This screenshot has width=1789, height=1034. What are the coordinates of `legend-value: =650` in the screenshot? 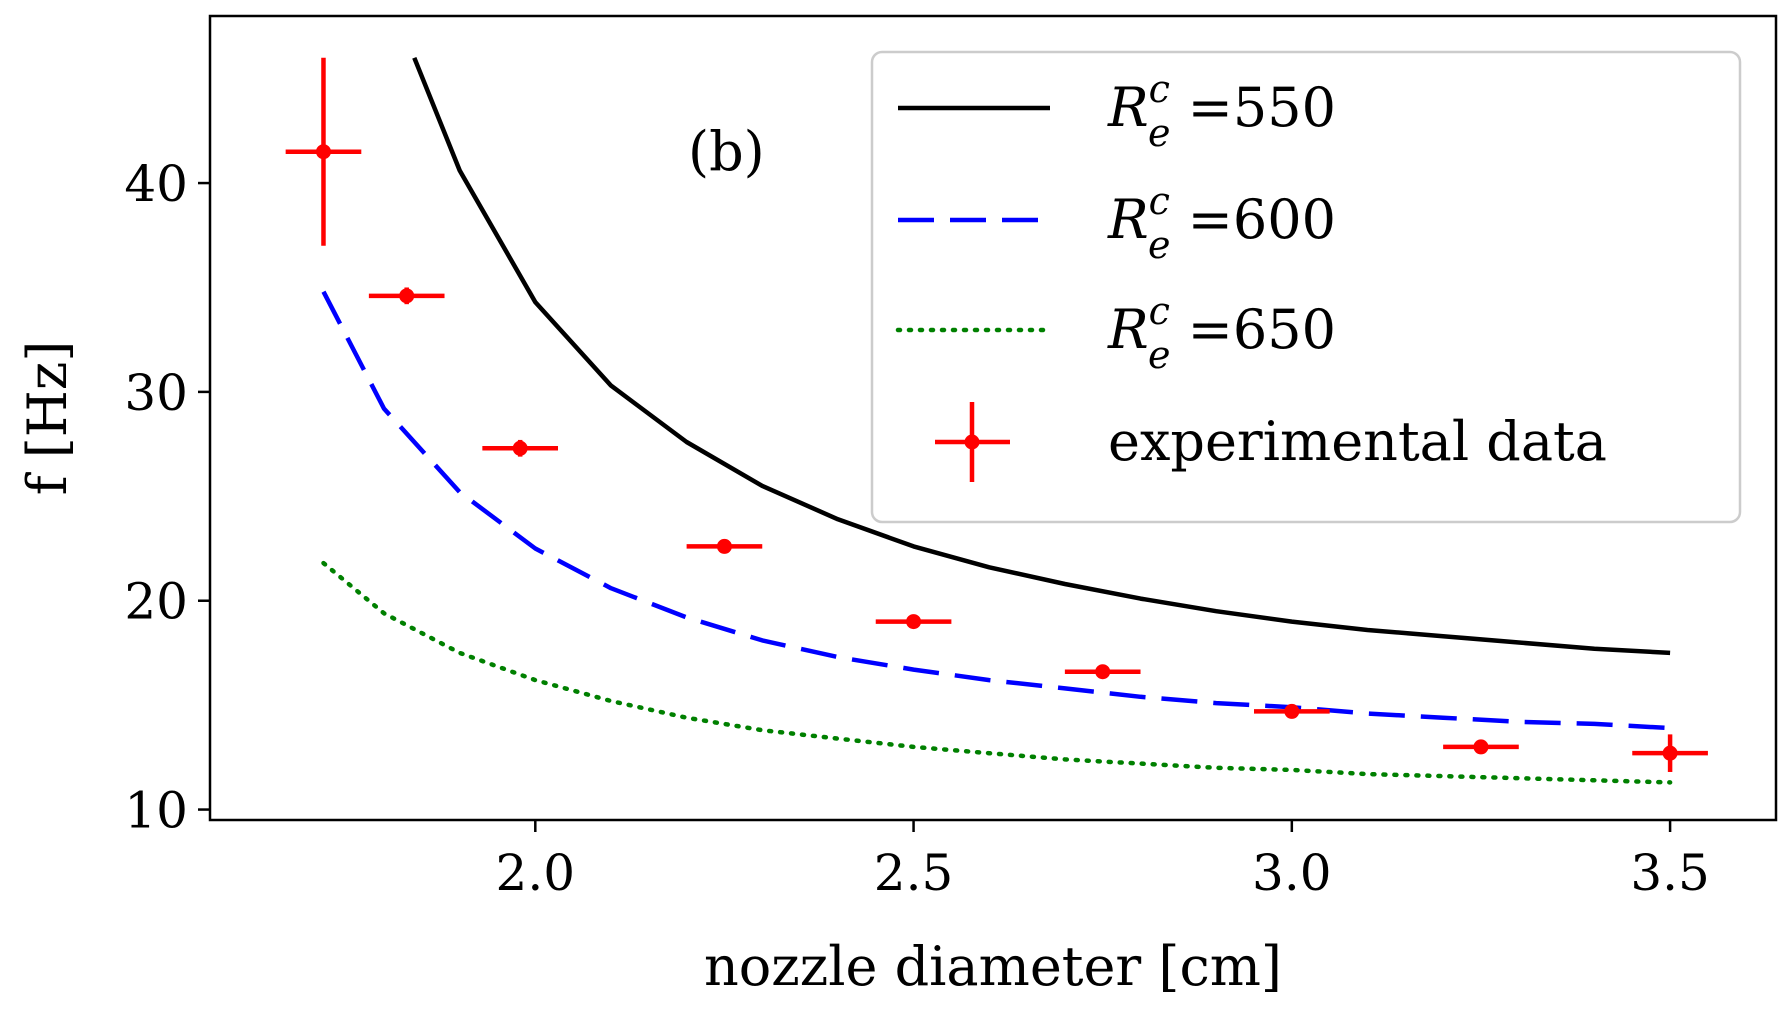 It's located at (1252, 329).